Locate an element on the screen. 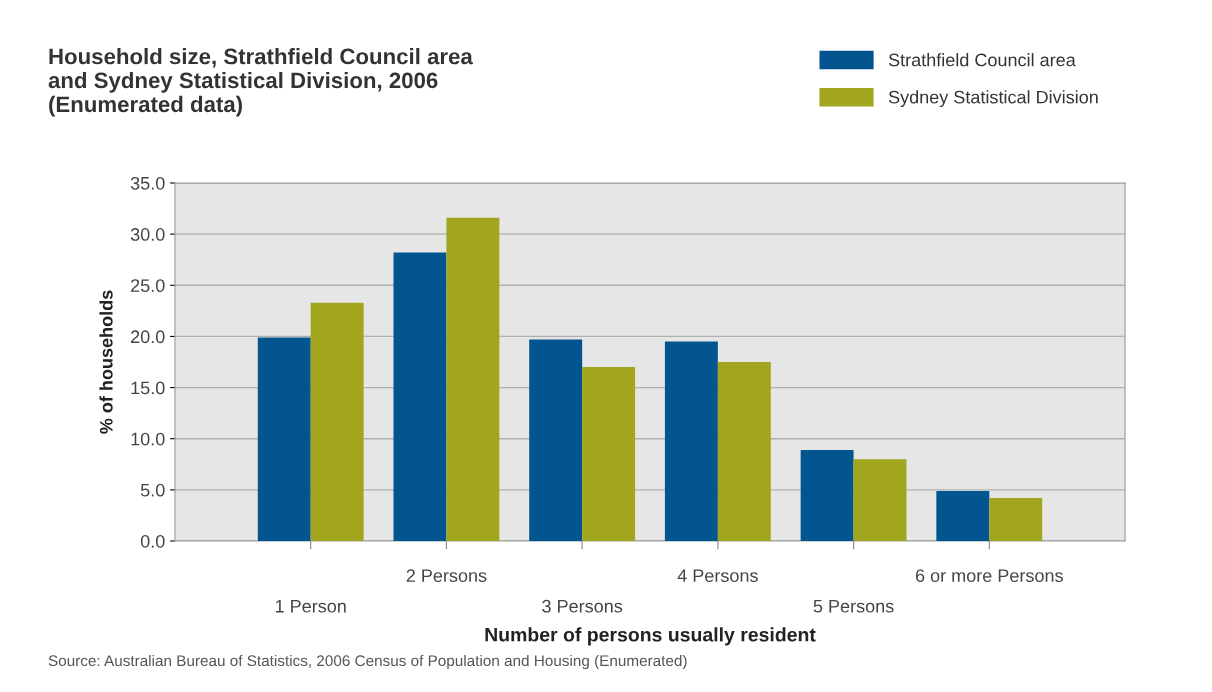 The height and width of the screenshot is (692, 1212). y-tick-label: 35.0 is located at coordinates (147, 183).